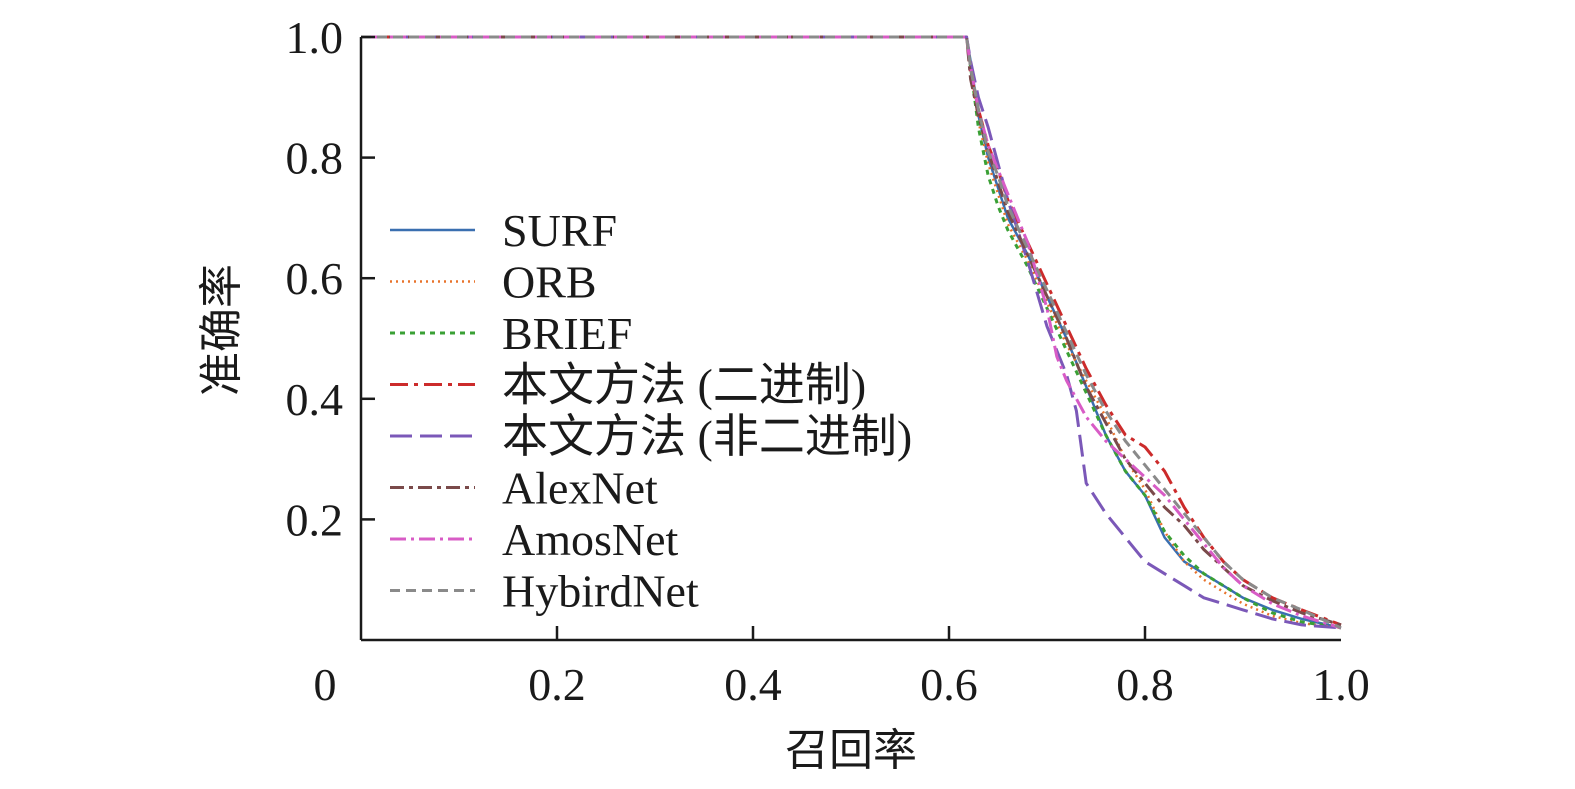 This screenshot has height=789, width=1575. Describe the element at coordinates (315, 278) in the screenshot. I see `y-tick-label: 0.6` at that location.